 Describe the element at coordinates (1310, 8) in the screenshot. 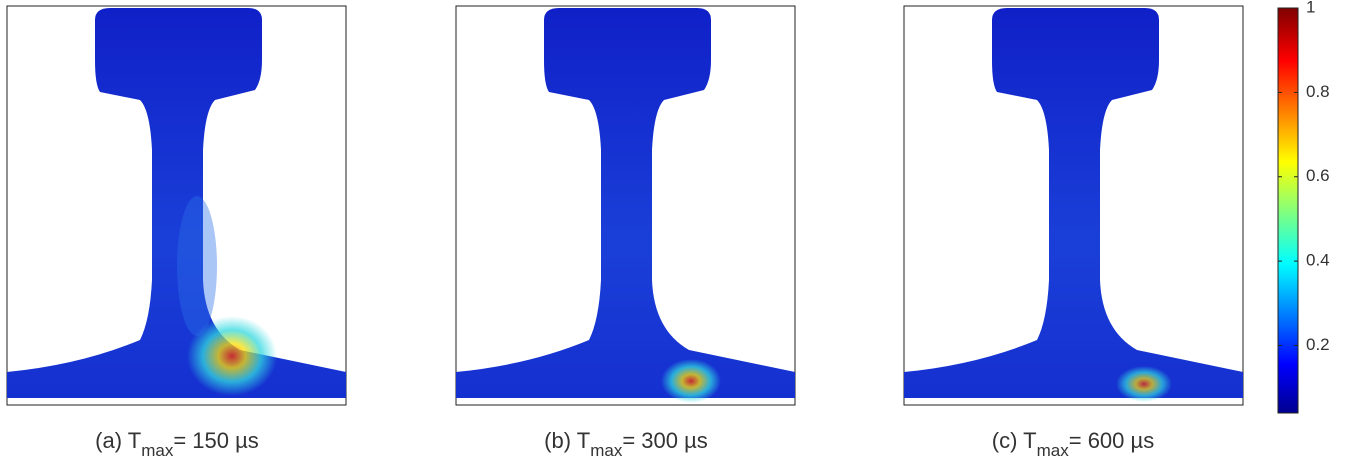

I see `tick-label: 1` at that location.